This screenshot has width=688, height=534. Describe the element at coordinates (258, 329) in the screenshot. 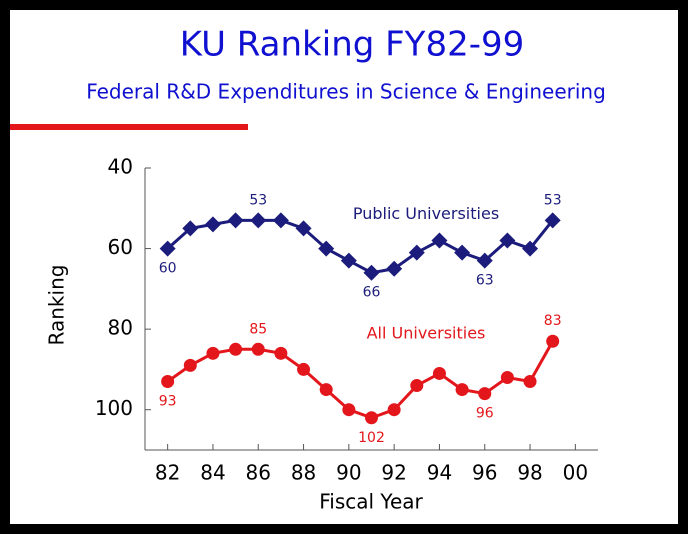

I see `data-label: 85` at that location.